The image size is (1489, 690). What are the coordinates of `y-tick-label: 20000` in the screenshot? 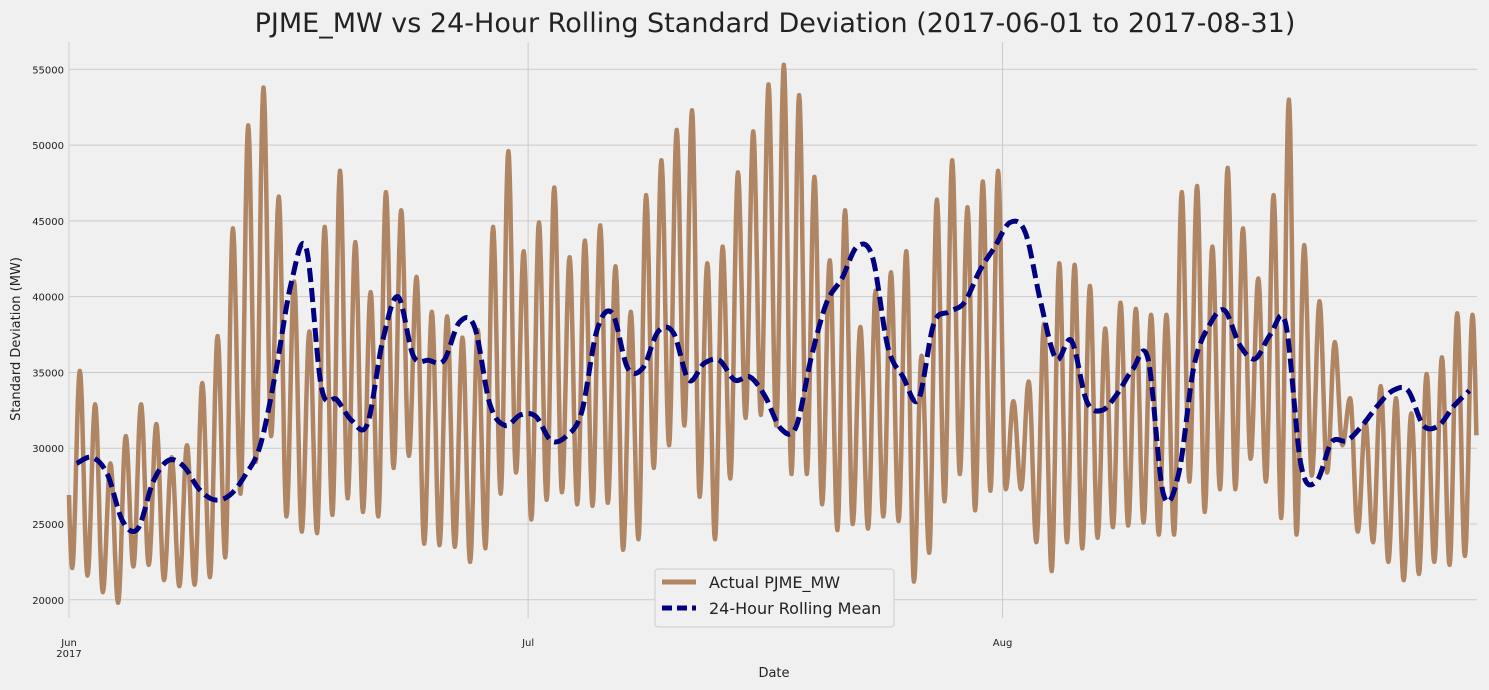 It's located at (48, 601).